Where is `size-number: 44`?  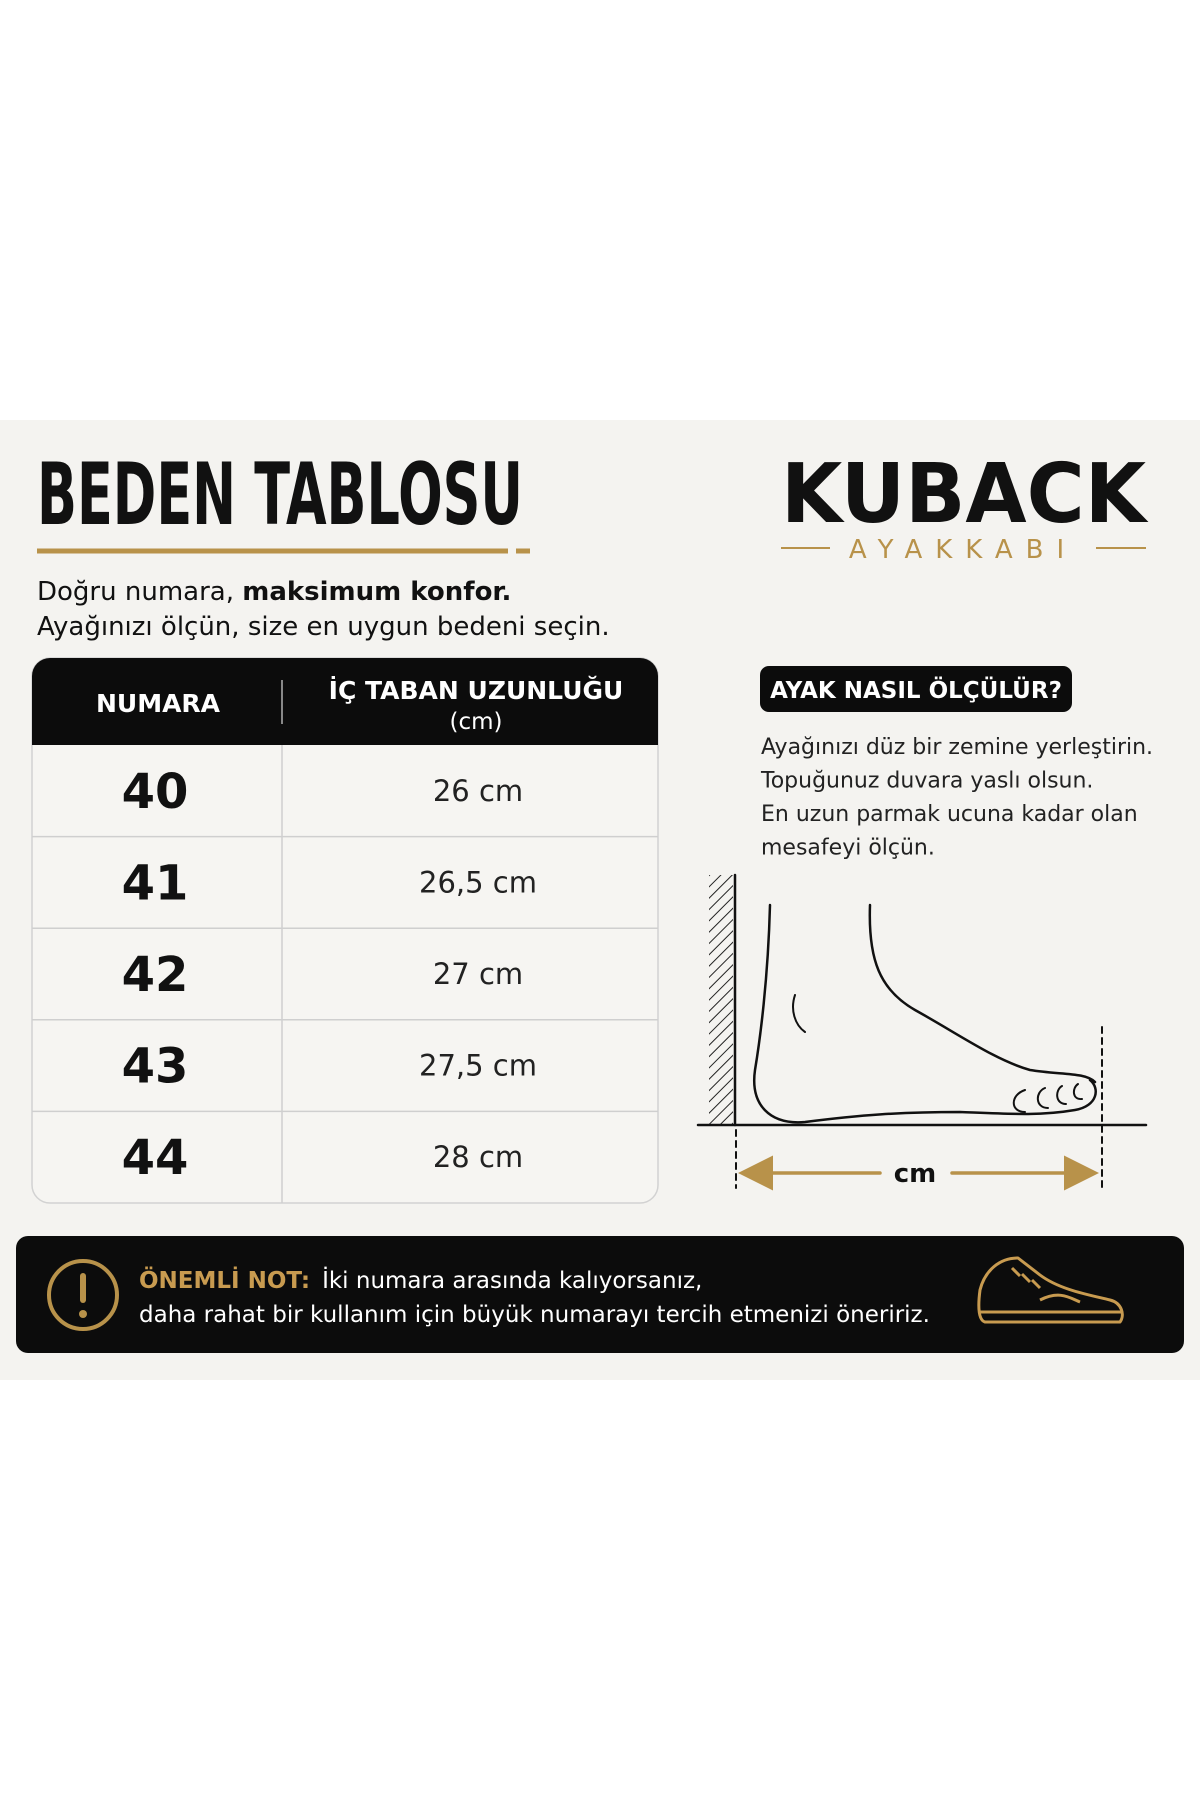
size-number: 44 is located at coordinates (155, 1158).